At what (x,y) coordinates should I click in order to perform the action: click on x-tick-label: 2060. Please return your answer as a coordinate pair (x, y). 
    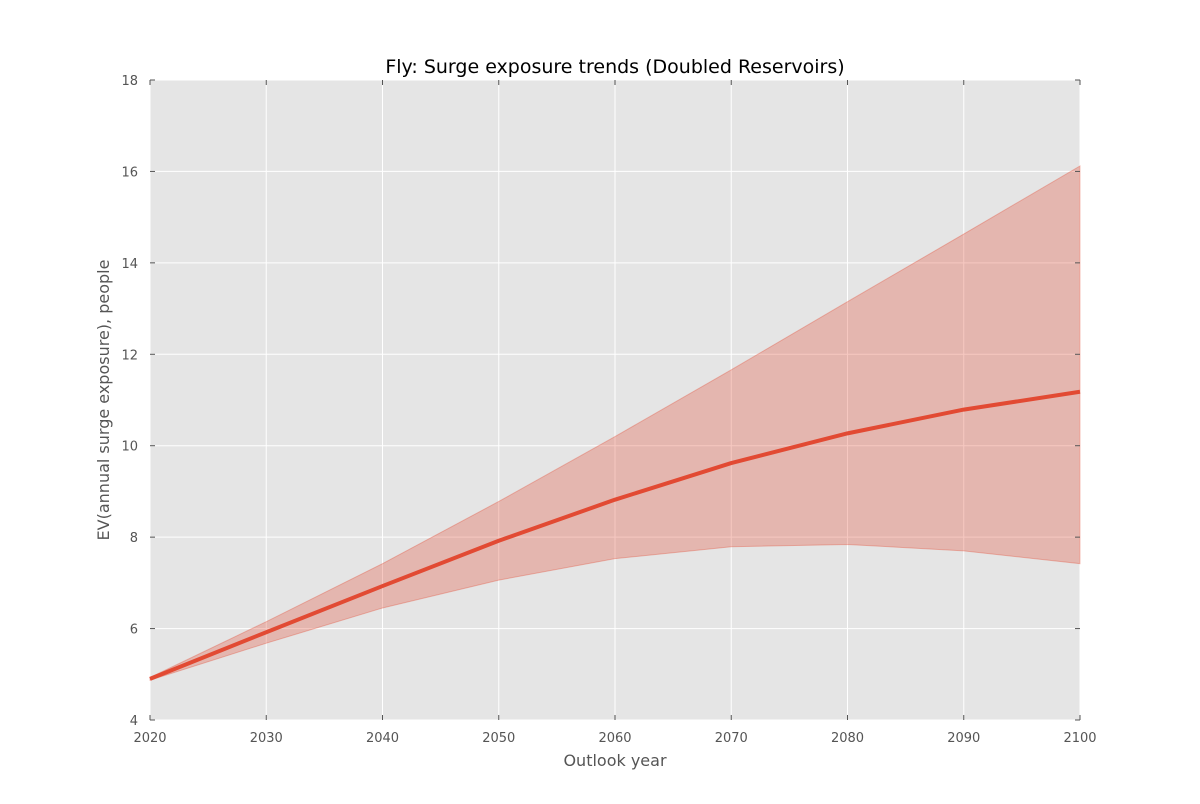
    Looking at the image, I should click on (614, 738).